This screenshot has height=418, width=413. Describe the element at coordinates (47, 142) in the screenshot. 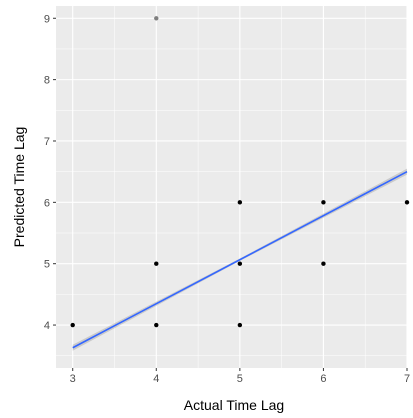

I see `y-tick-label: 7` at that location.